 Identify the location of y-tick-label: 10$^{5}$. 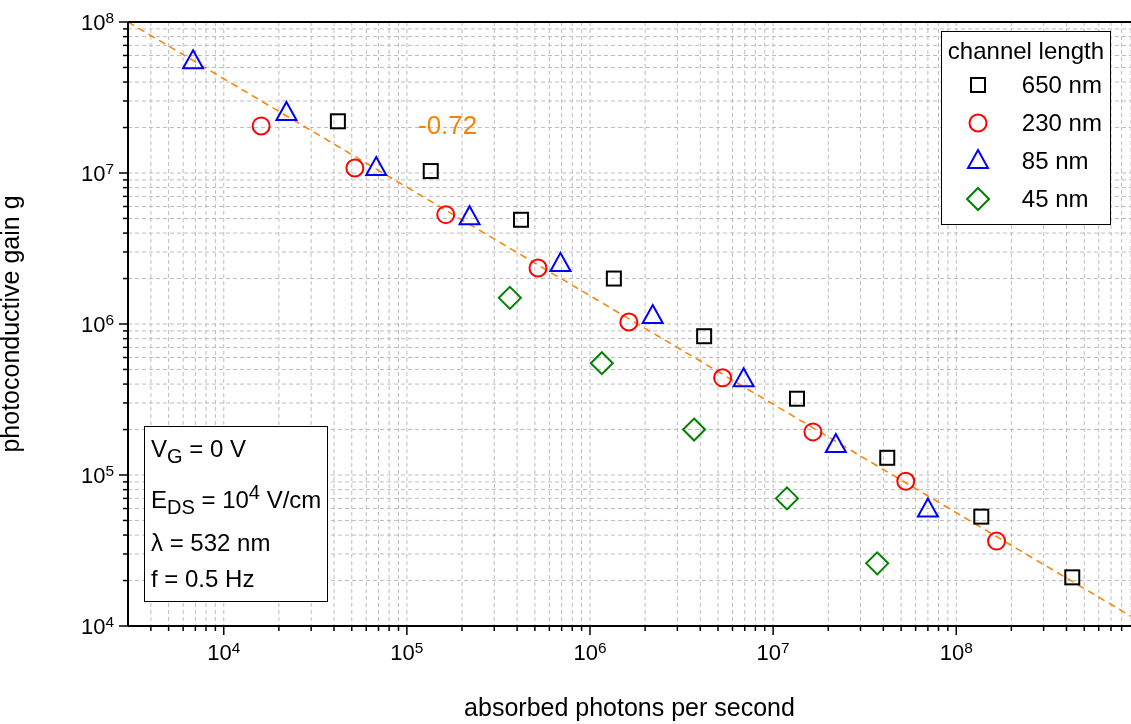
(97, 475).